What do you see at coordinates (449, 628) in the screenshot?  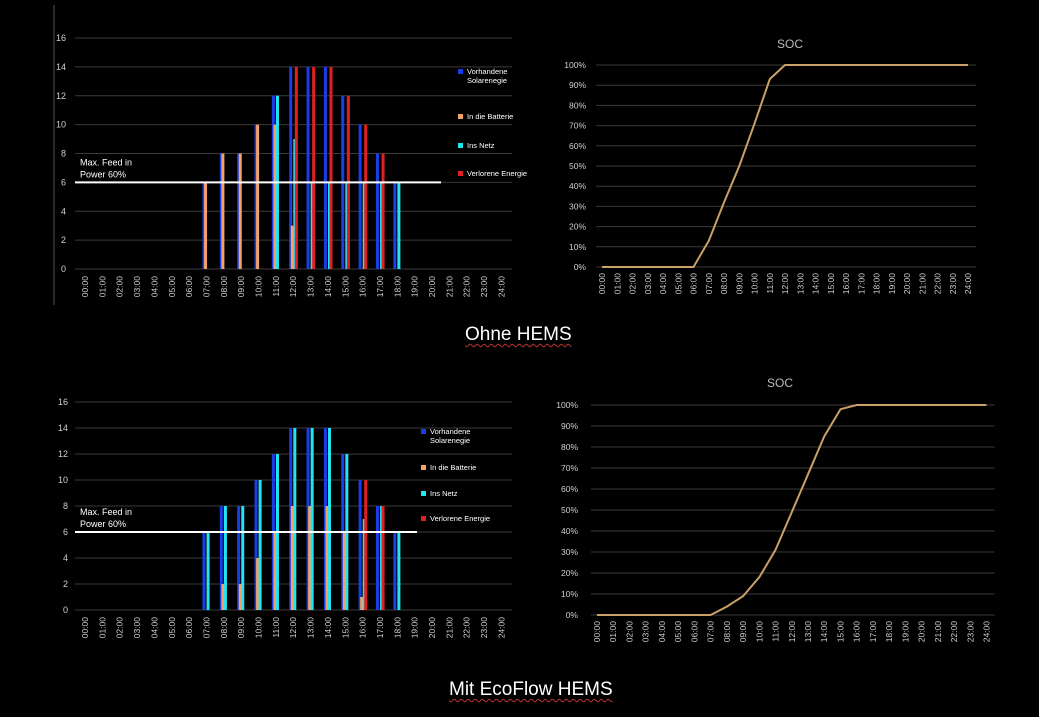 I see `bars-mit-xtick-label: 21:00` at bounding box center [449, 628].